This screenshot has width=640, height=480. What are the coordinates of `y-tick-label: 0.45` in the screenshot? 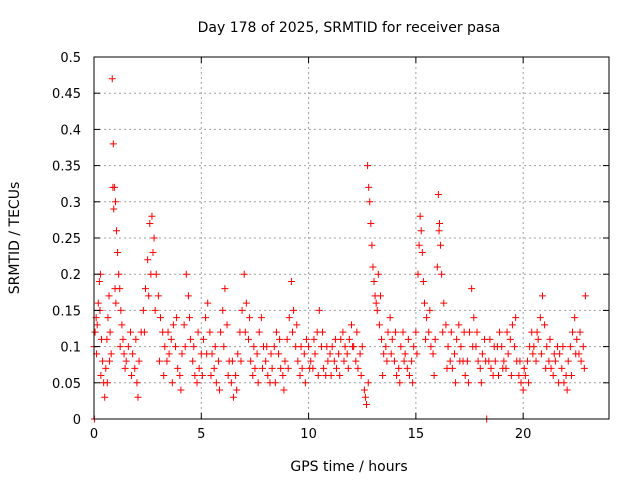 It's located at (66, 94).